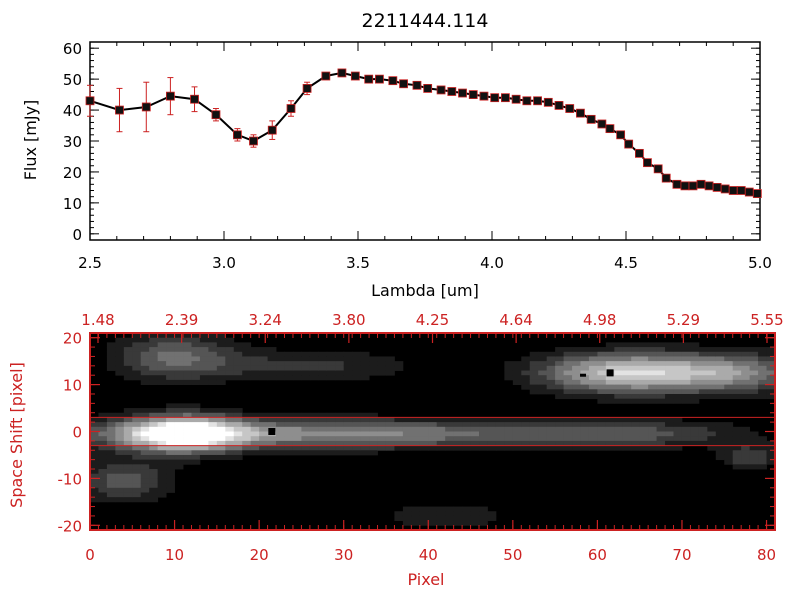  I want to click on image-x-tick-label: 10, so click(174, 555).